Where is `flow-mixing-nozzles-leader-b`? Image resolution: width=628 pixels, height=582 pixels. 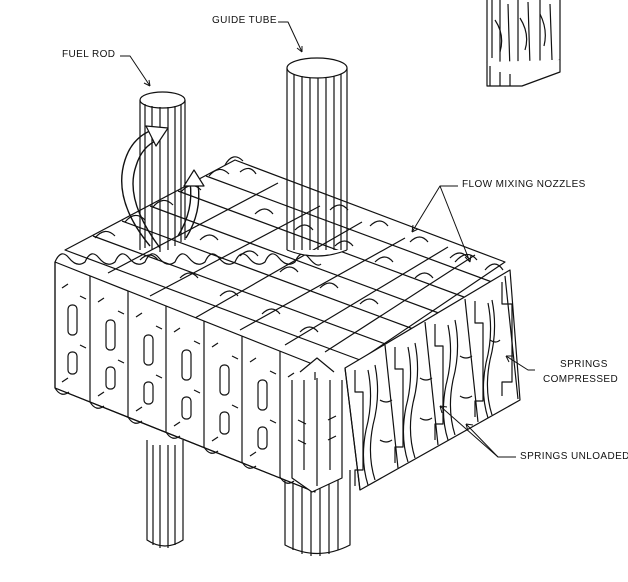
flow-mixing-nozzles-leader-b is located at coordinates (455, 224).